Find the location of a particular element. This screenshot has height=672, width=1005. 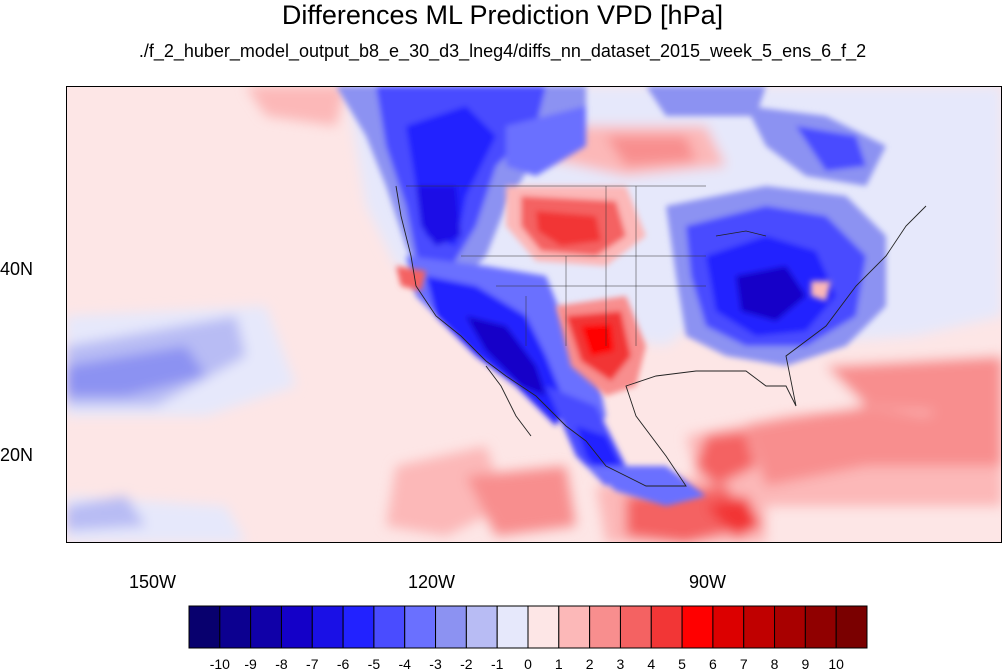

colorbar-tick-label: 9 is located at coordinates (805, 664).